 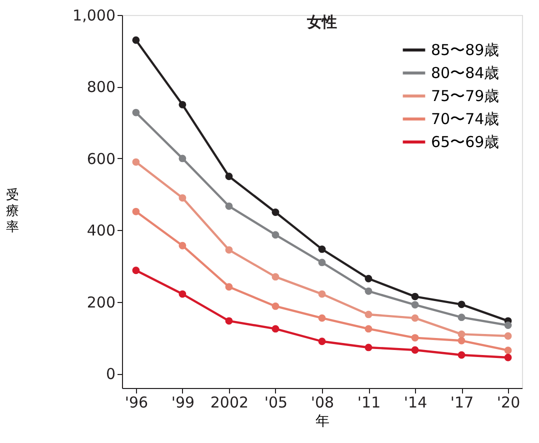 I want to click on legend-label: 85〜89歳, so click(x=465, y=50).